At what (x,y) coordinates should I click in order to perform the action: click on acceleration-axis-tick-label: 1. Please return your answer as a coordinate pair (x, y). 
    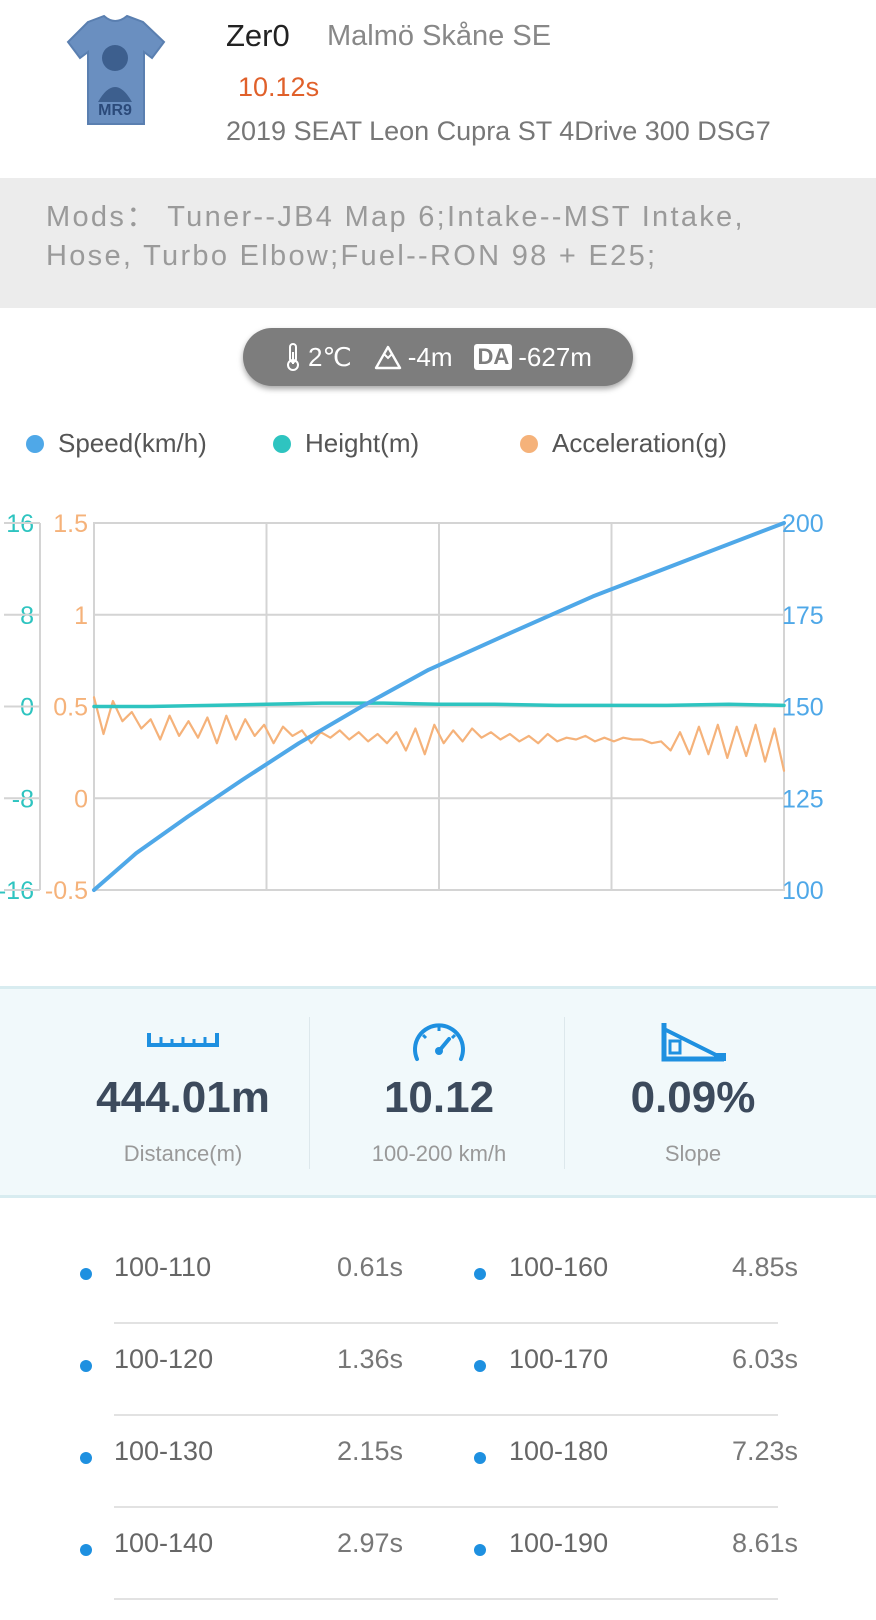
    Looking at the image, I should click on (81, 616).